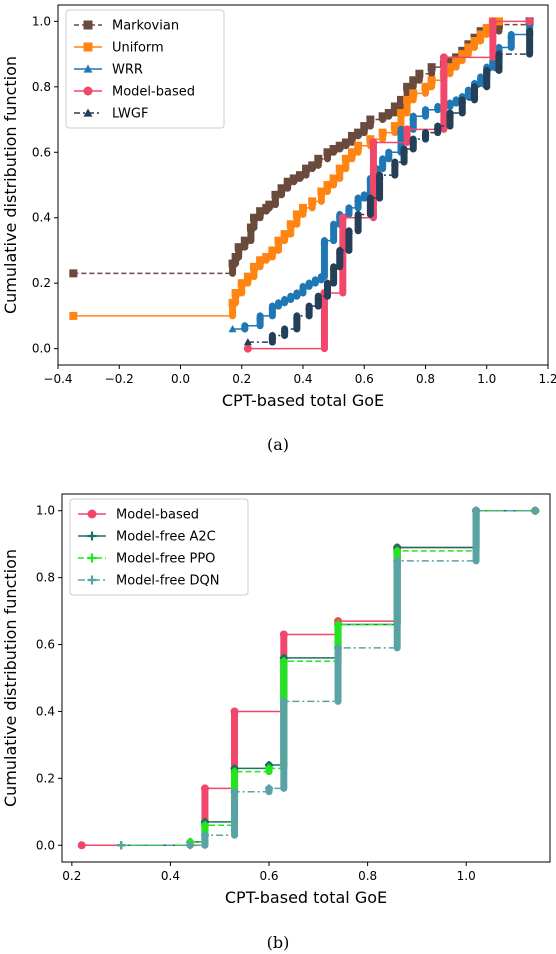 Image resolution: width=556 pixels, height=954 pixels. What do you see at coordinates (41, 21) in the screenshot?
I see `y-tick-label: 1.0` at bounding box center [41, 21].